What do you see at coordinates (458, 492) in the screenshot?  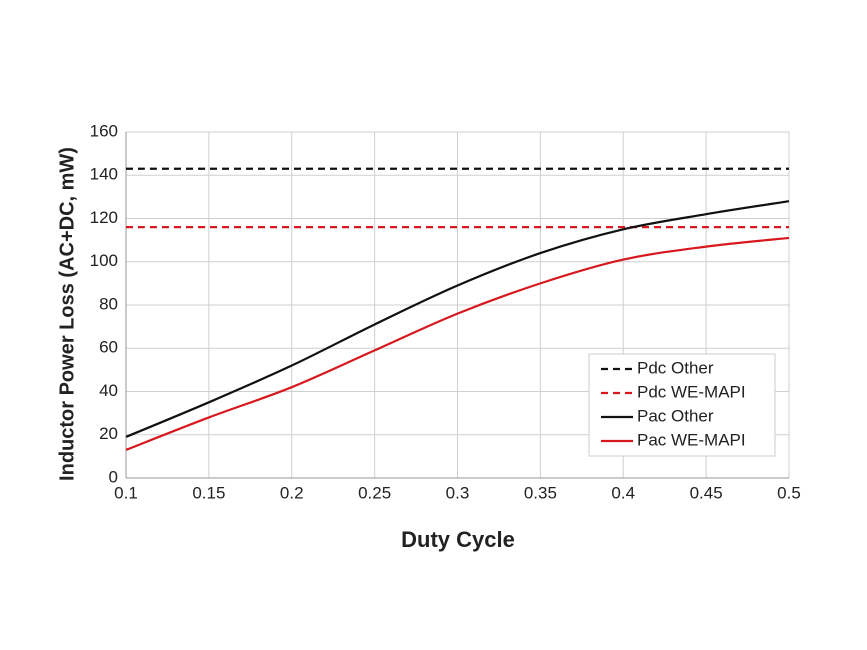 I see `x-tick-label: 0.3` at bounding box center [458, 492].